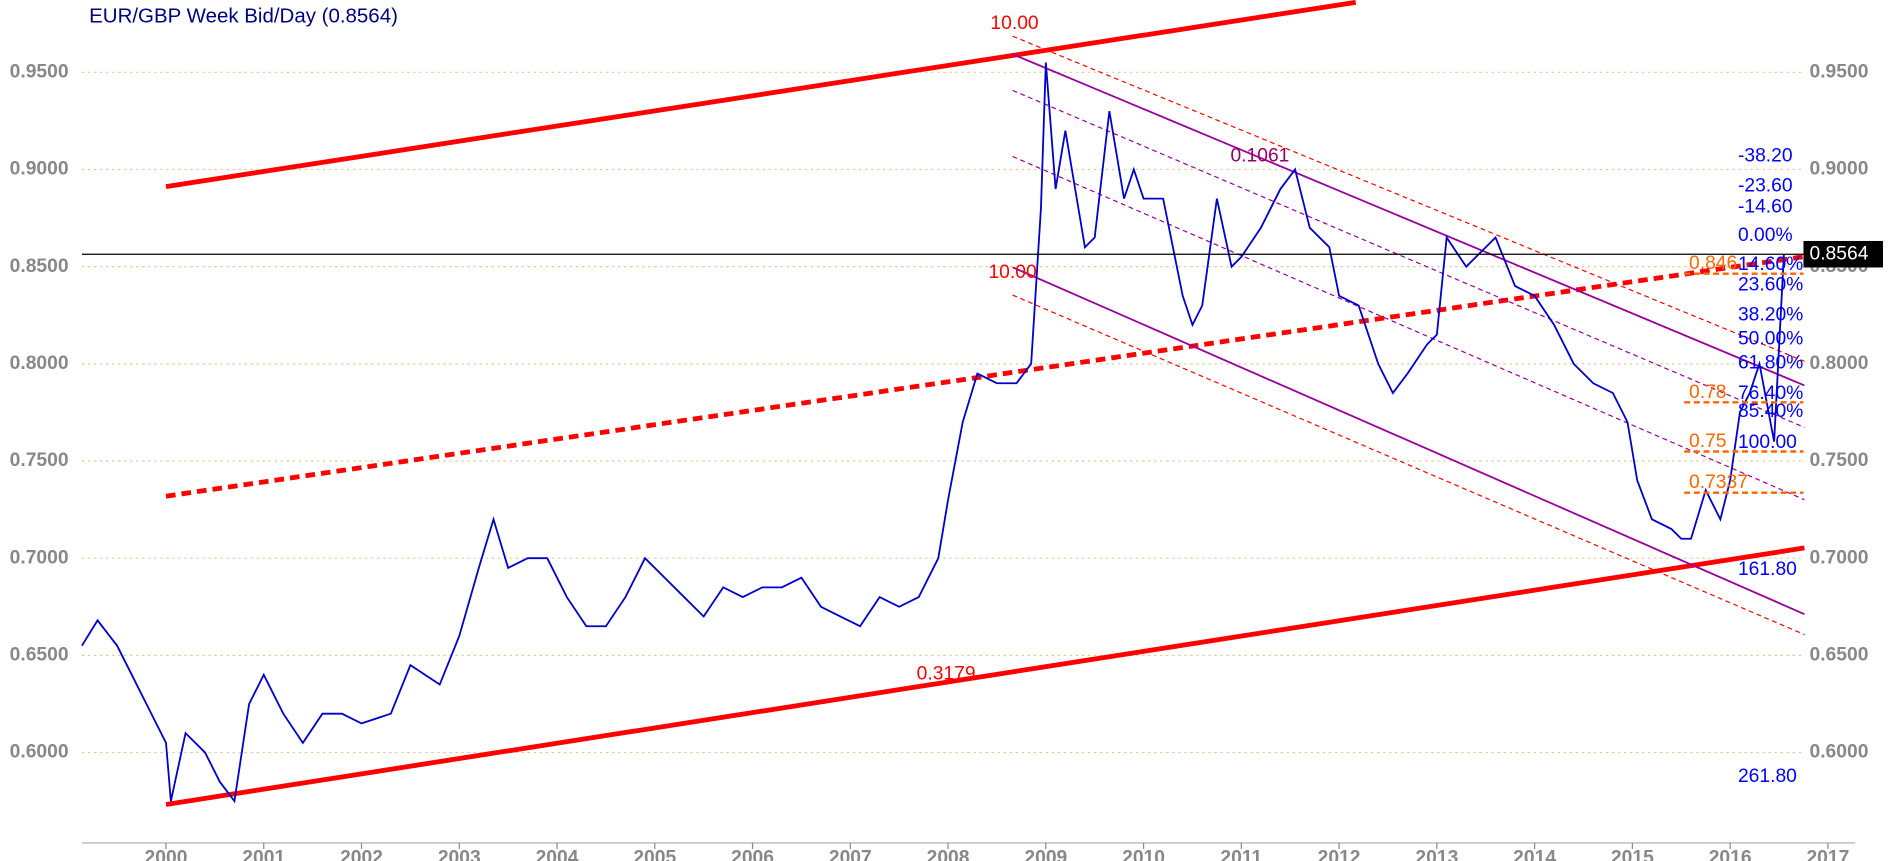 The width and height of the screenshot is (1889, 861). I want to click on x-tick-label: 2010, so click(1143, 854).